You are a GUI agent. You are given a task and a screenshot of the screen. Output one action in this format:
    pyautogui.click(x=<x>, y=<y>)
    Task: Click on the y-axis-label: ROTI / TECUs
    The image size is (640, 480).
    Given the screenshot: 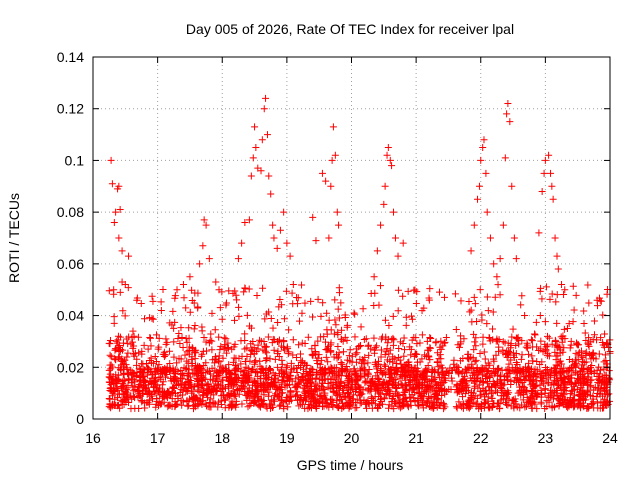 What is the action you would take?
    pyautogui.click(x=14, y=238)
    